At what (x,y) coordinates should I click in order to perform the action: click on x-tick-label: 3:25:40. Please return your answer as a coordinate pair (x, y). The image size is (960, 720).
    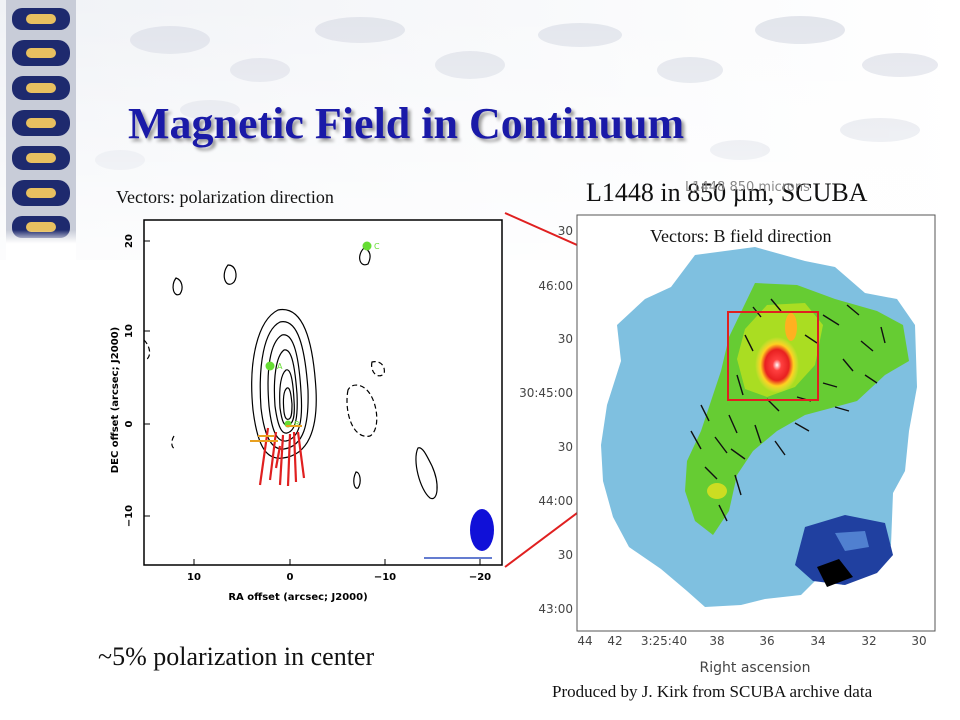
    Looking at the image, I should click on (664, 641).